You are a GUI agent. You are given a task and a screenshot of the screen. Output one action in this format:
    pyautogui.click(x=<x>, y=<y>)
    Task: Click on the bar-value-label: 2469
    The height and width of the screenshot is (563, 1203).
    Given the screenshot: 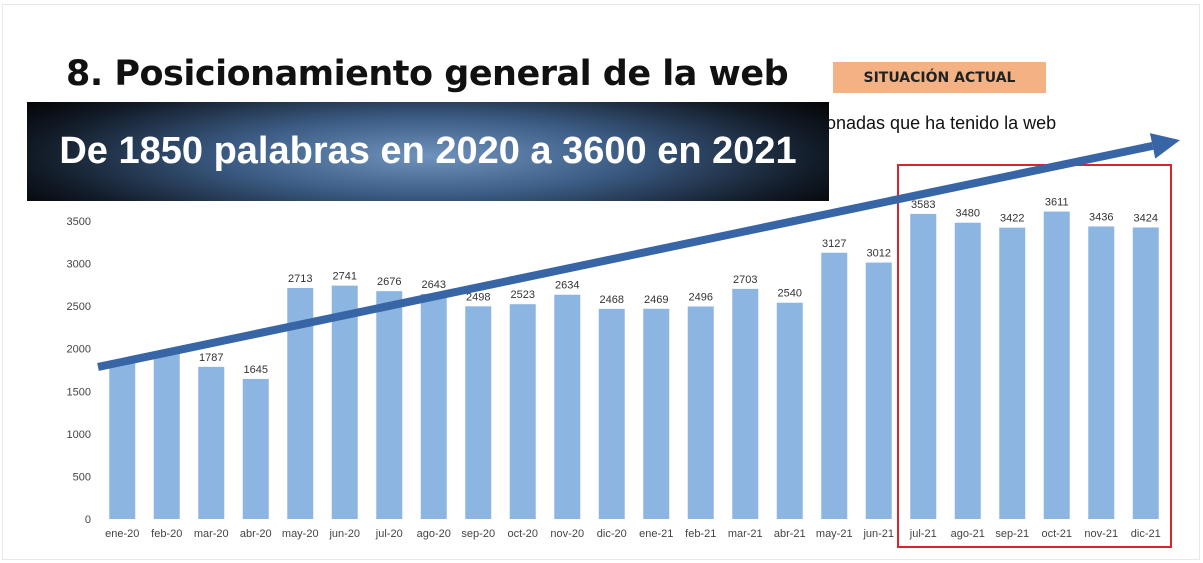 What is the action you would take?
    pyautogui.click(x=656, y=300)
    